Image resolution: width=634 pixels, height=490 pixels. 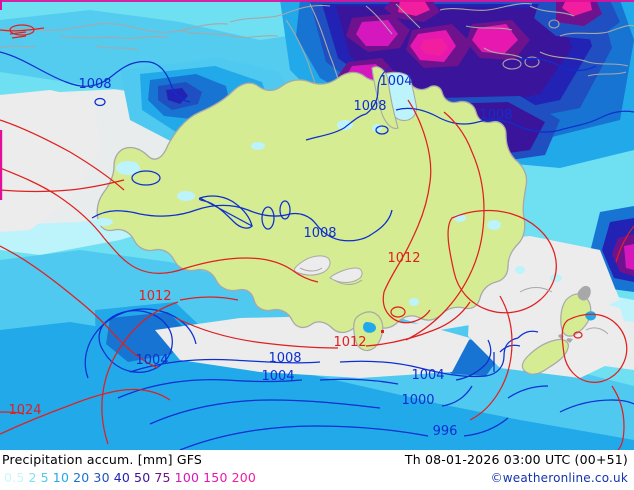 What do you see at coordinates (44, 477) in the screenshot?
I see `legend-stop-5: 5` at bounding box center [44, 477].